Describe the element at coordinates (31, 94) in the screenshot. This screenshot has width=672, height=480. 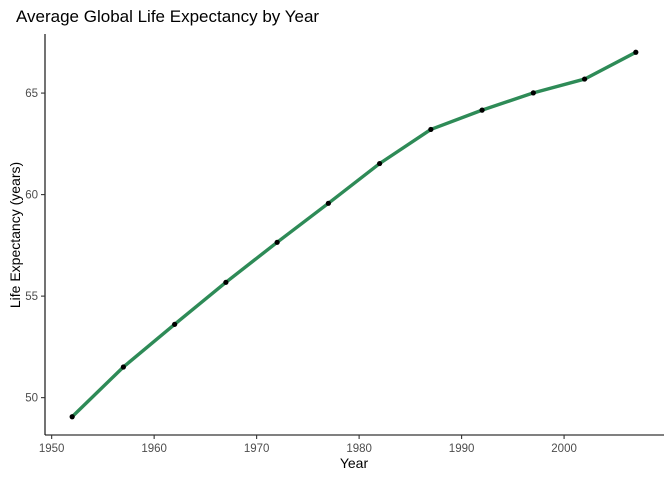
I see `y-tick-label: 65` at that location.